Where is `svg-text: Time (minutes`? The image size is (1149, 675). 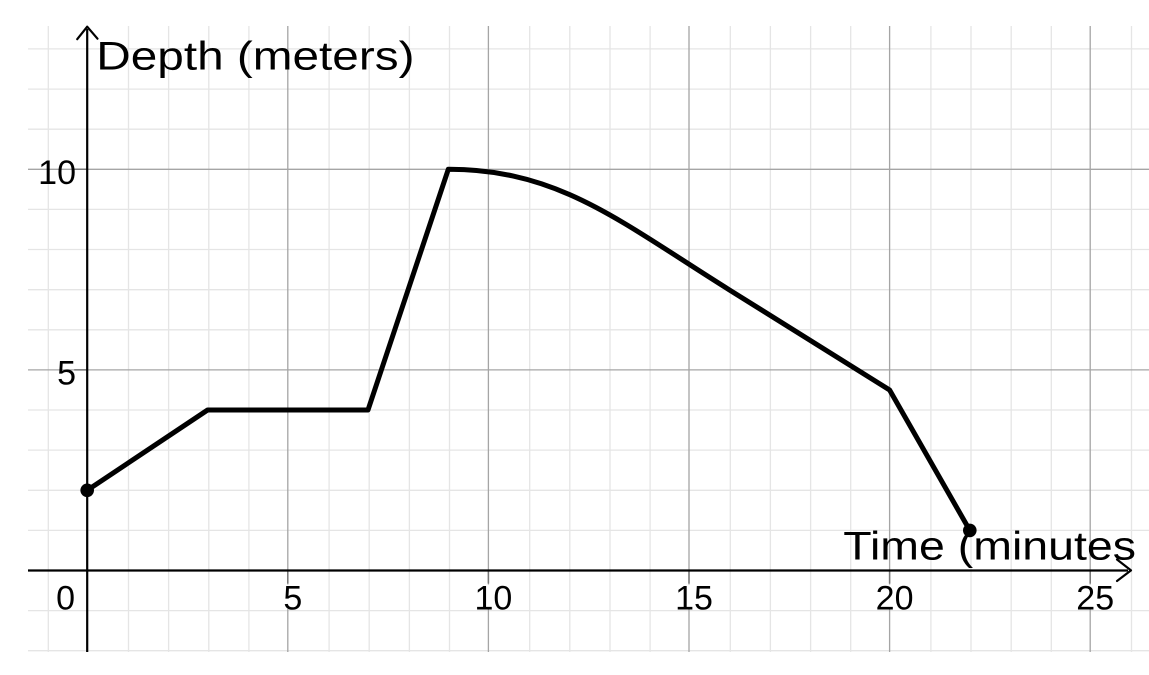
svg-text: Time (minutes is located at coordinates (989, 547).